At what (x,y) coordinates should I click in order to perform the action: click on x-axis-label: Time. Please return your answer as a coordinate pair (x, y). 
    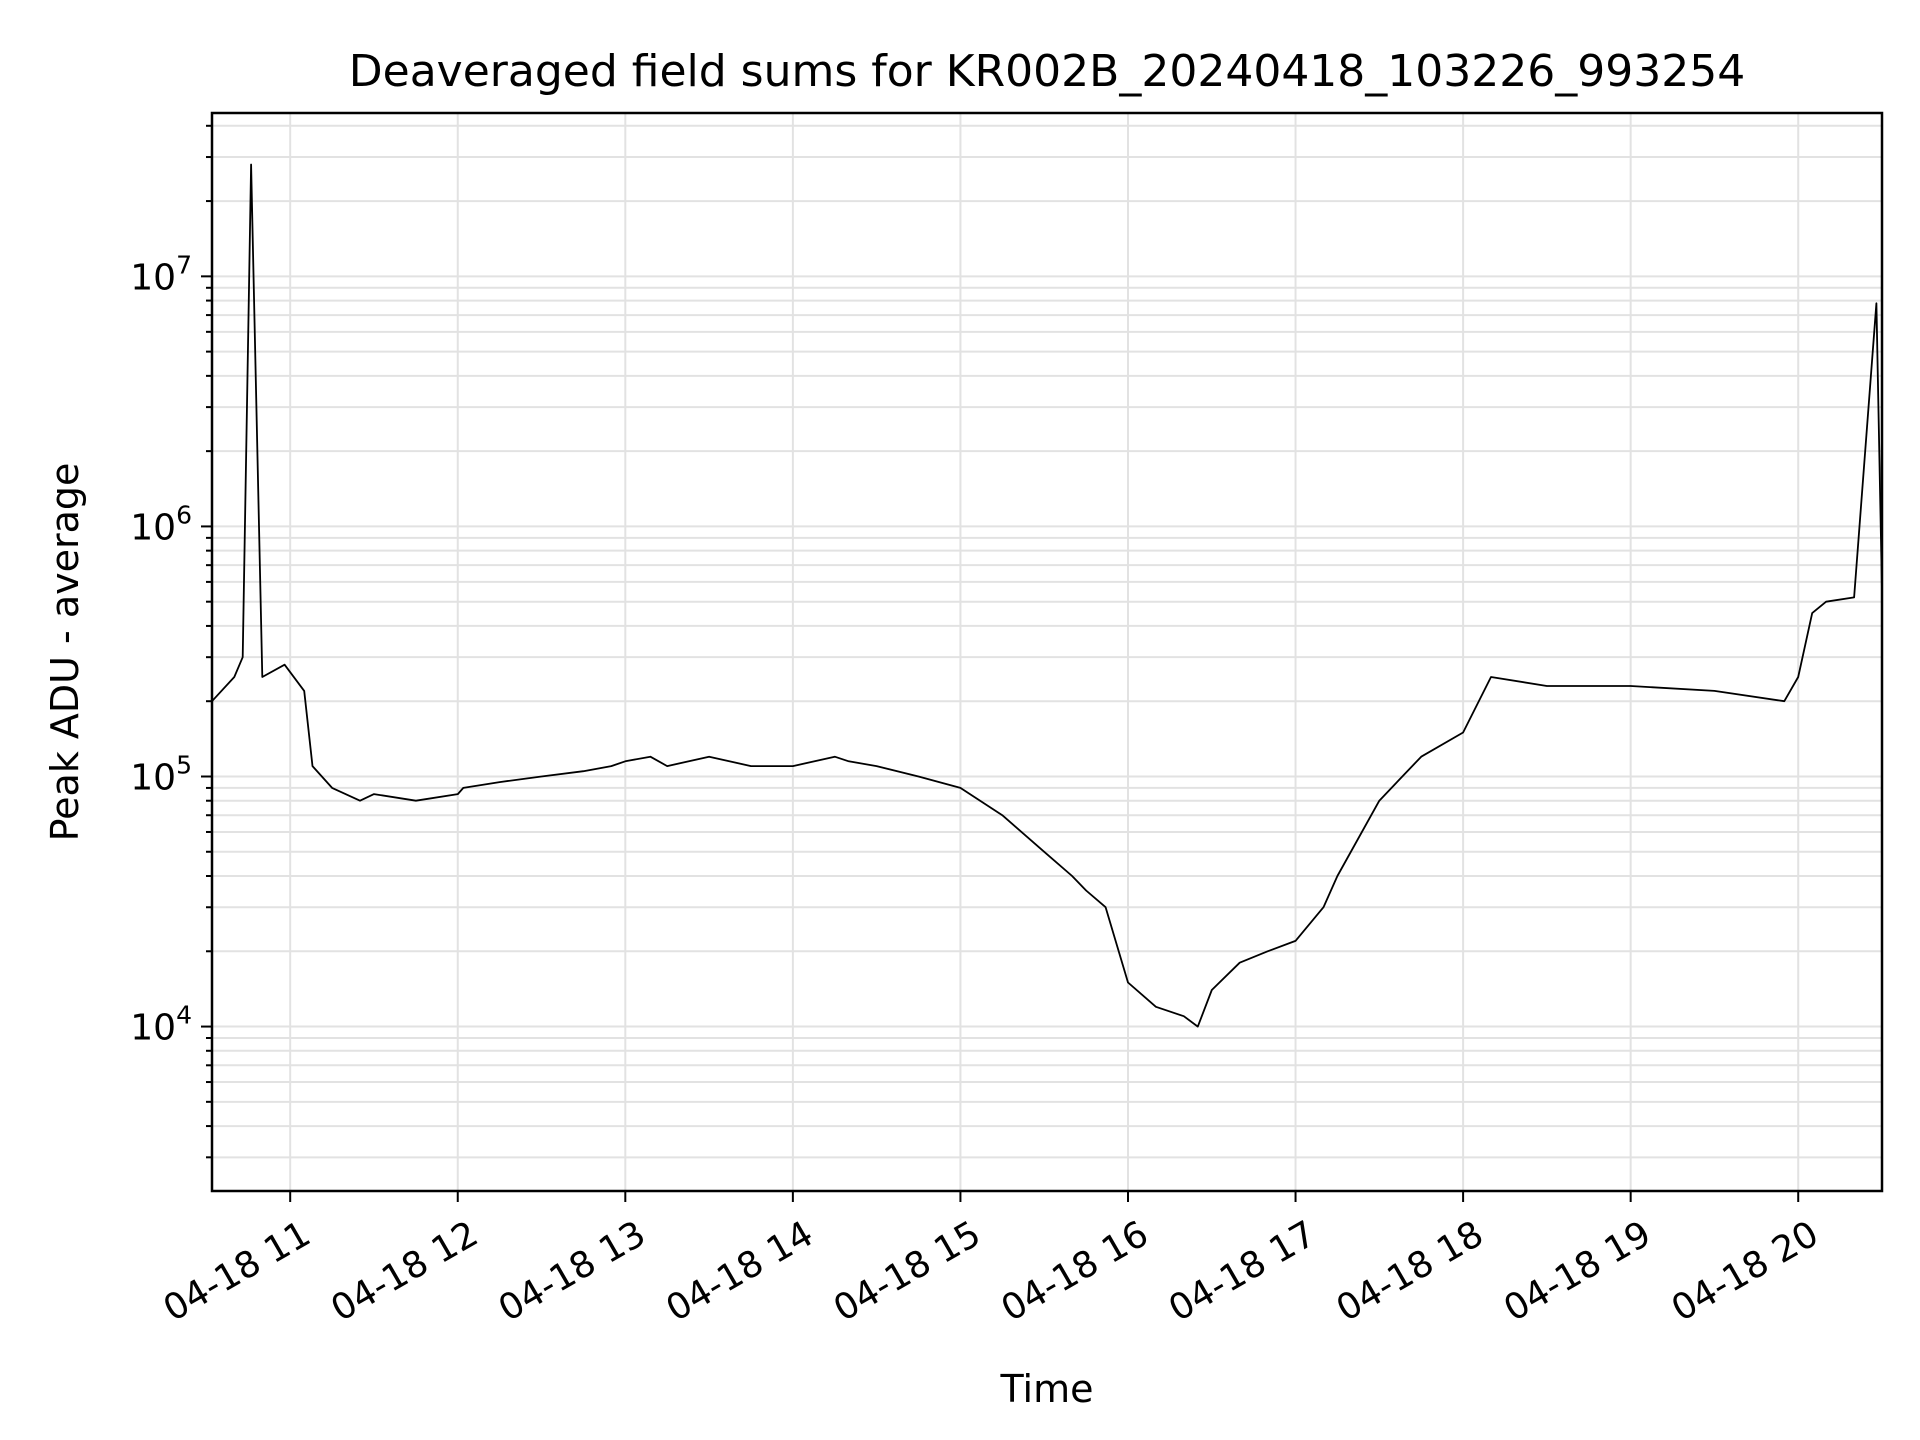
    Looking at the image, I should click on (1047, 1389).